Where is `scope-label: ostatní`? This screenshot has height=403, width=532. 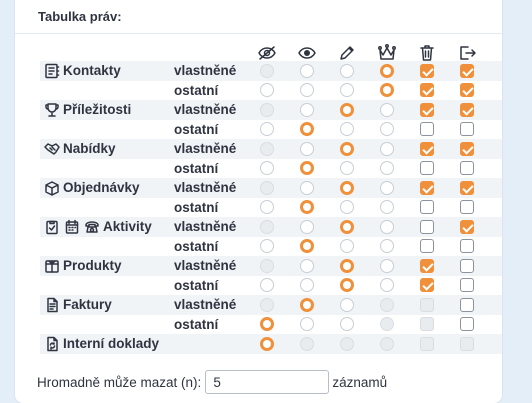
scope-label: ostatní is located at coordinates (196, 246).